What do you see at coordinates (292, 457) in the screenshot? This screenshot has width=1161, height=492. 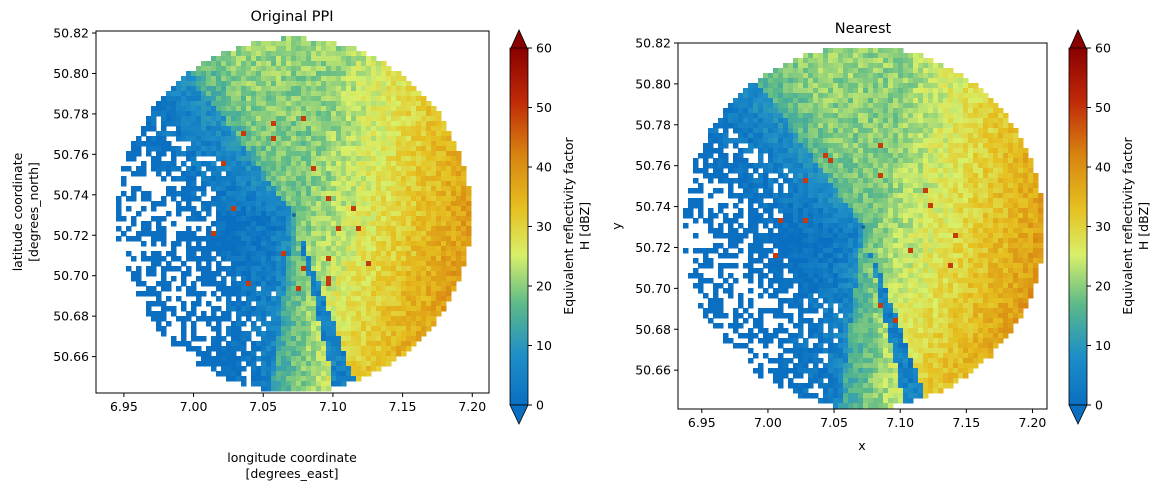 I see `x-axis-label-line1: longitude coordinate` at bounding box center [292, 457].